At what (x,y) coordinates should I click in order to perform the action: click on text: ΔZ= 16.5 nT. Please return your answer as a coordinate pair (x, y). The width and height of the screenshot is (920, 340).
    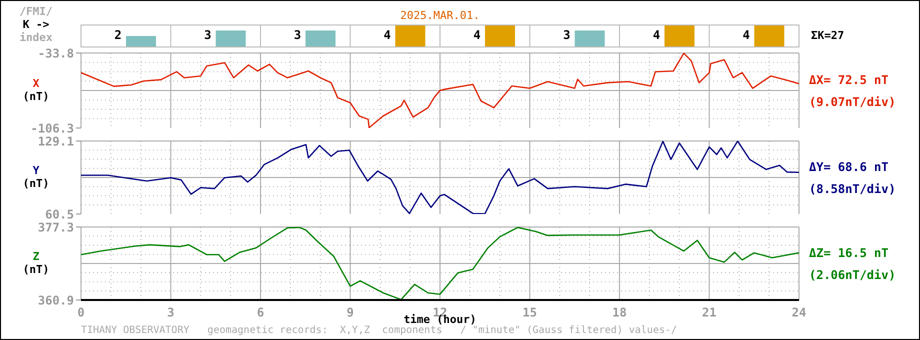
    Looking at the image, I should click on (848, 253).